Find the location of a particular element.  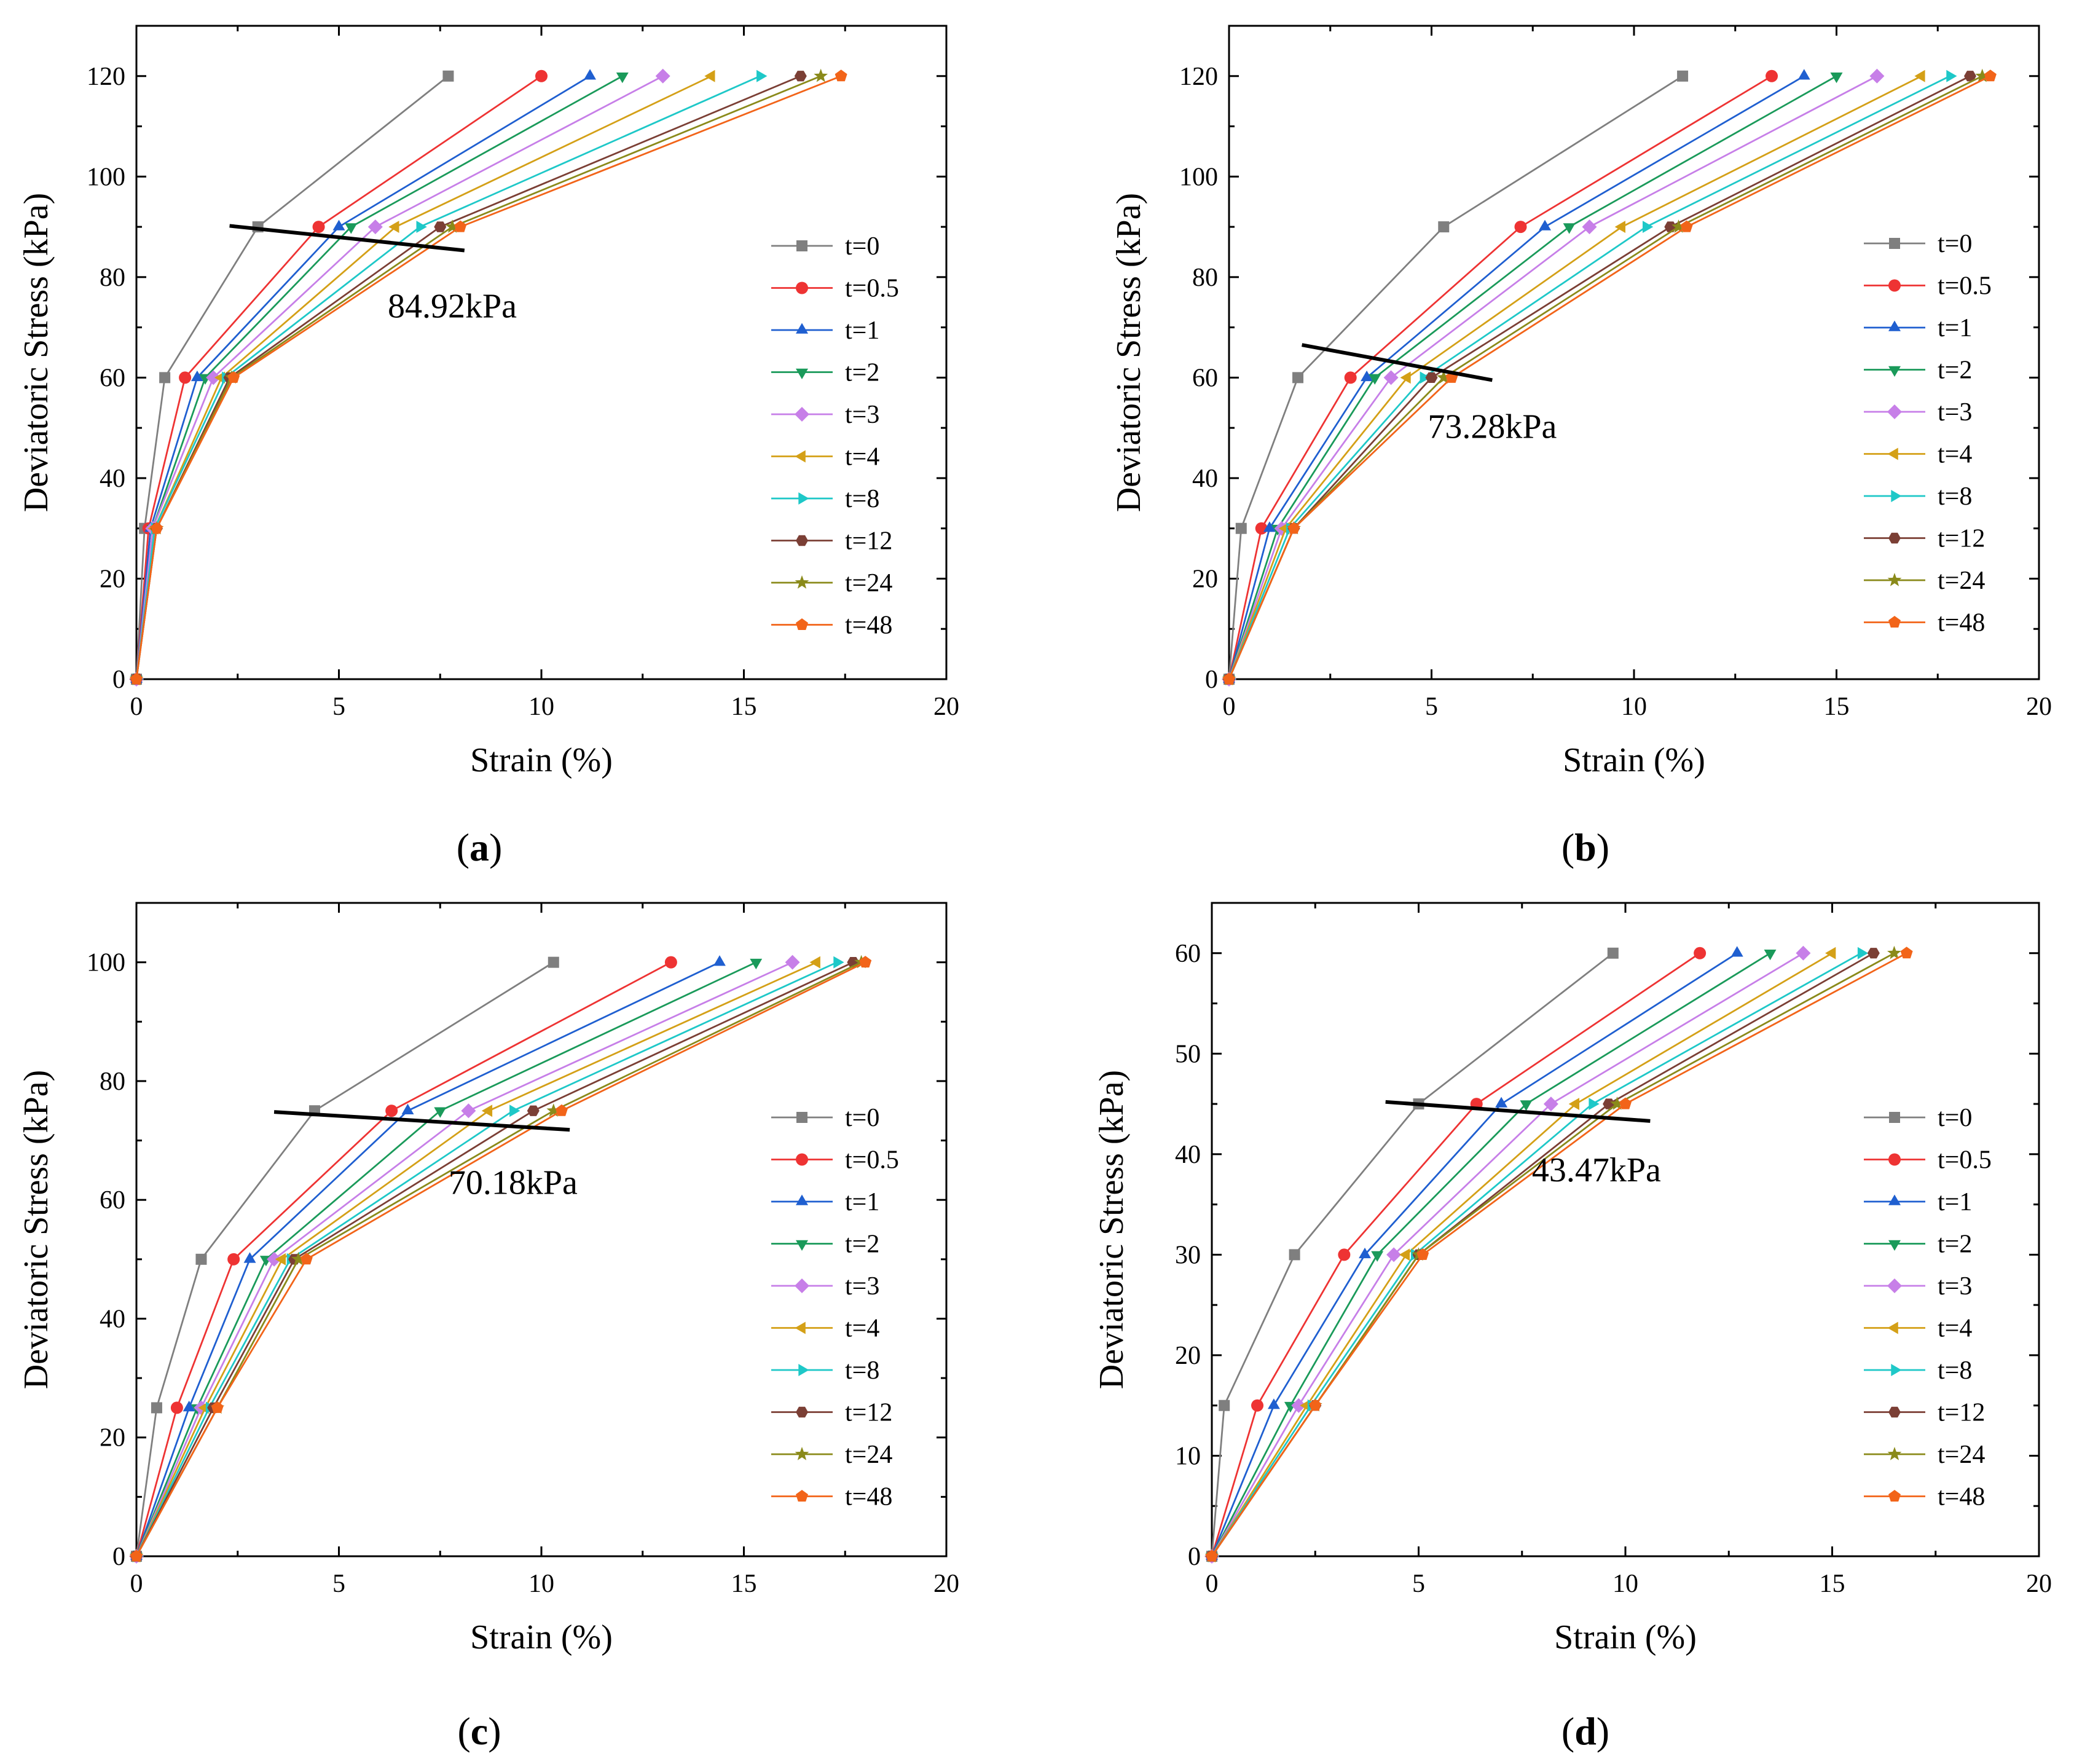

legend-marker-t=24 is located at coordinates (802, 1453).